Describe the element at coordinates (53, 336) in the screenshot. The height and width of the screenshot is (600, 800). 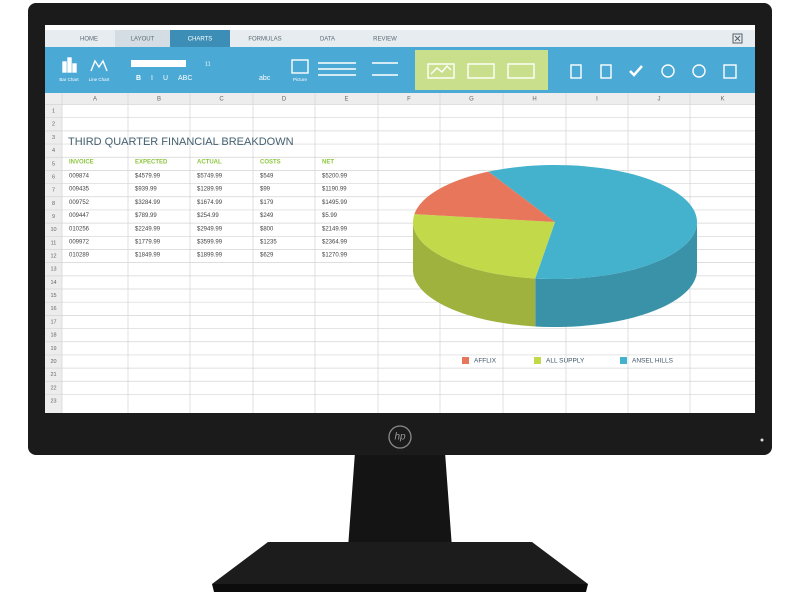
I see `row-header: 18` at that location.